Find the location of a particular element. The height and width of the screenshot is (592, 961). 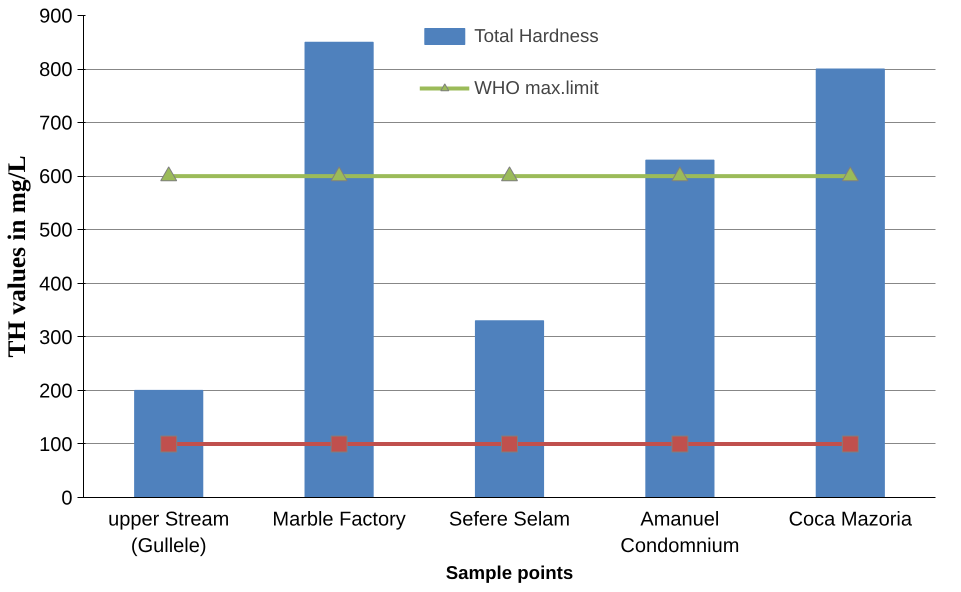

x-tick-label: Sefere Selam is located at coordinates (509, 519).